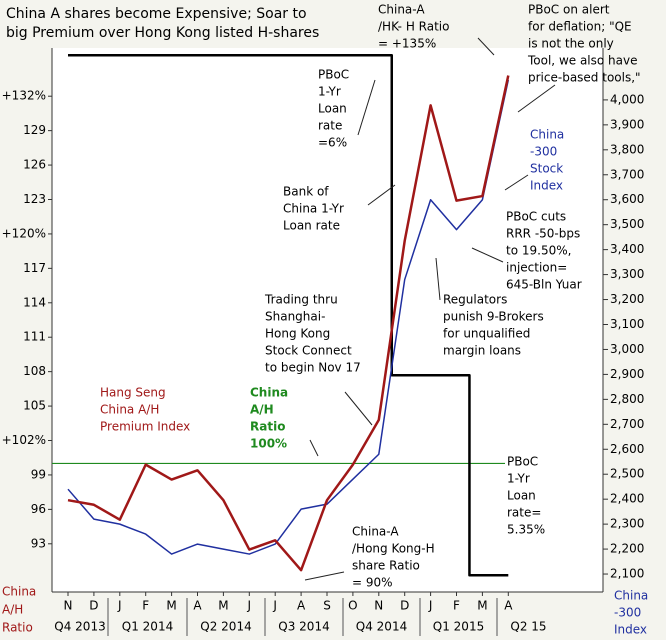  What do you see at coordinates (407, 44) in the screenshot?
I see `annotation: = +135%` at bounding box center [407, 44].